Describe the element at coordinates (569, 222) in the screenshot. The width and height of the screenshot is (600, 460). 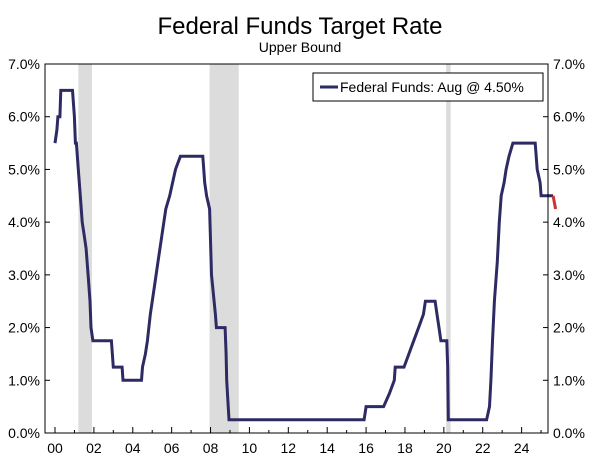
I see `y-tick-label-right: 4.0%` at that location.